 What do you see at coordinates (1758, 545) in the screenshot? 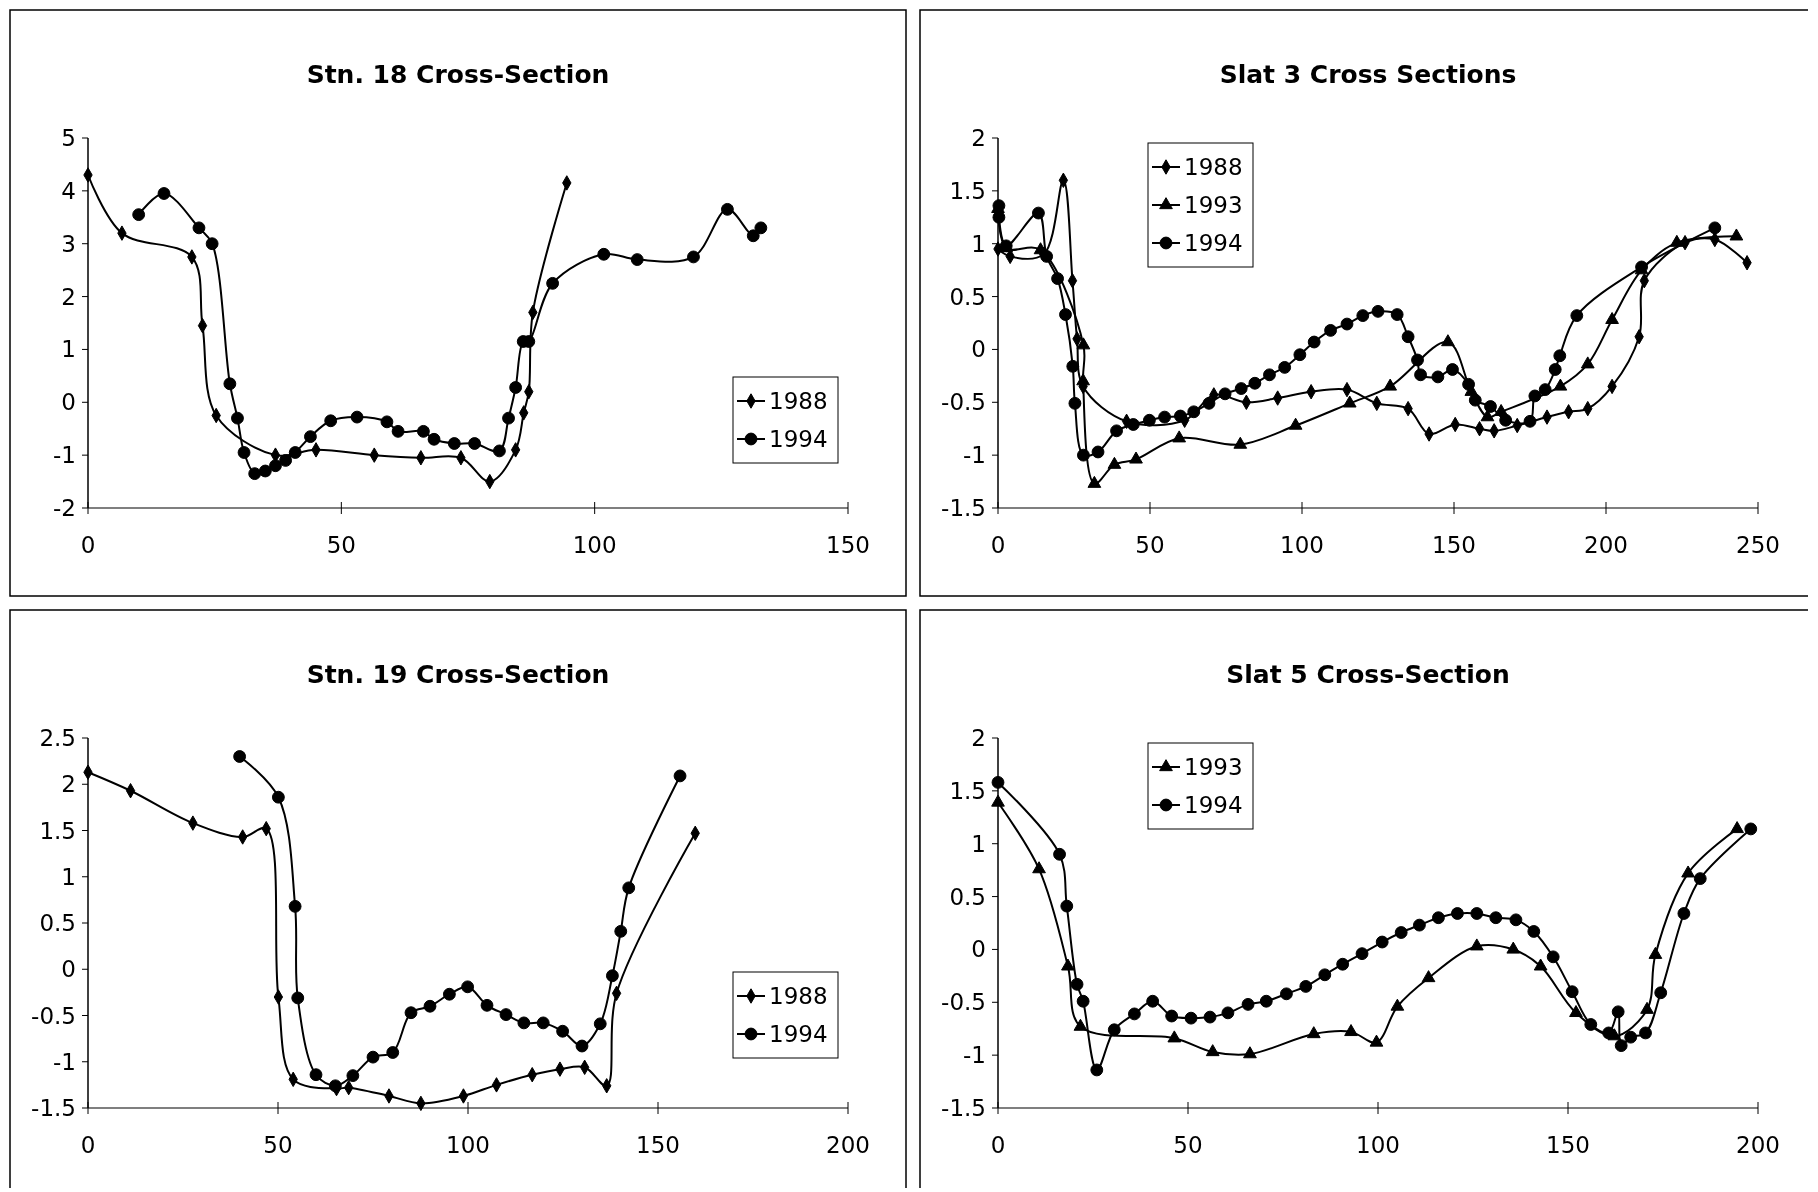
I see `x-tick-label: 250` at bounding box center [1758, 545].